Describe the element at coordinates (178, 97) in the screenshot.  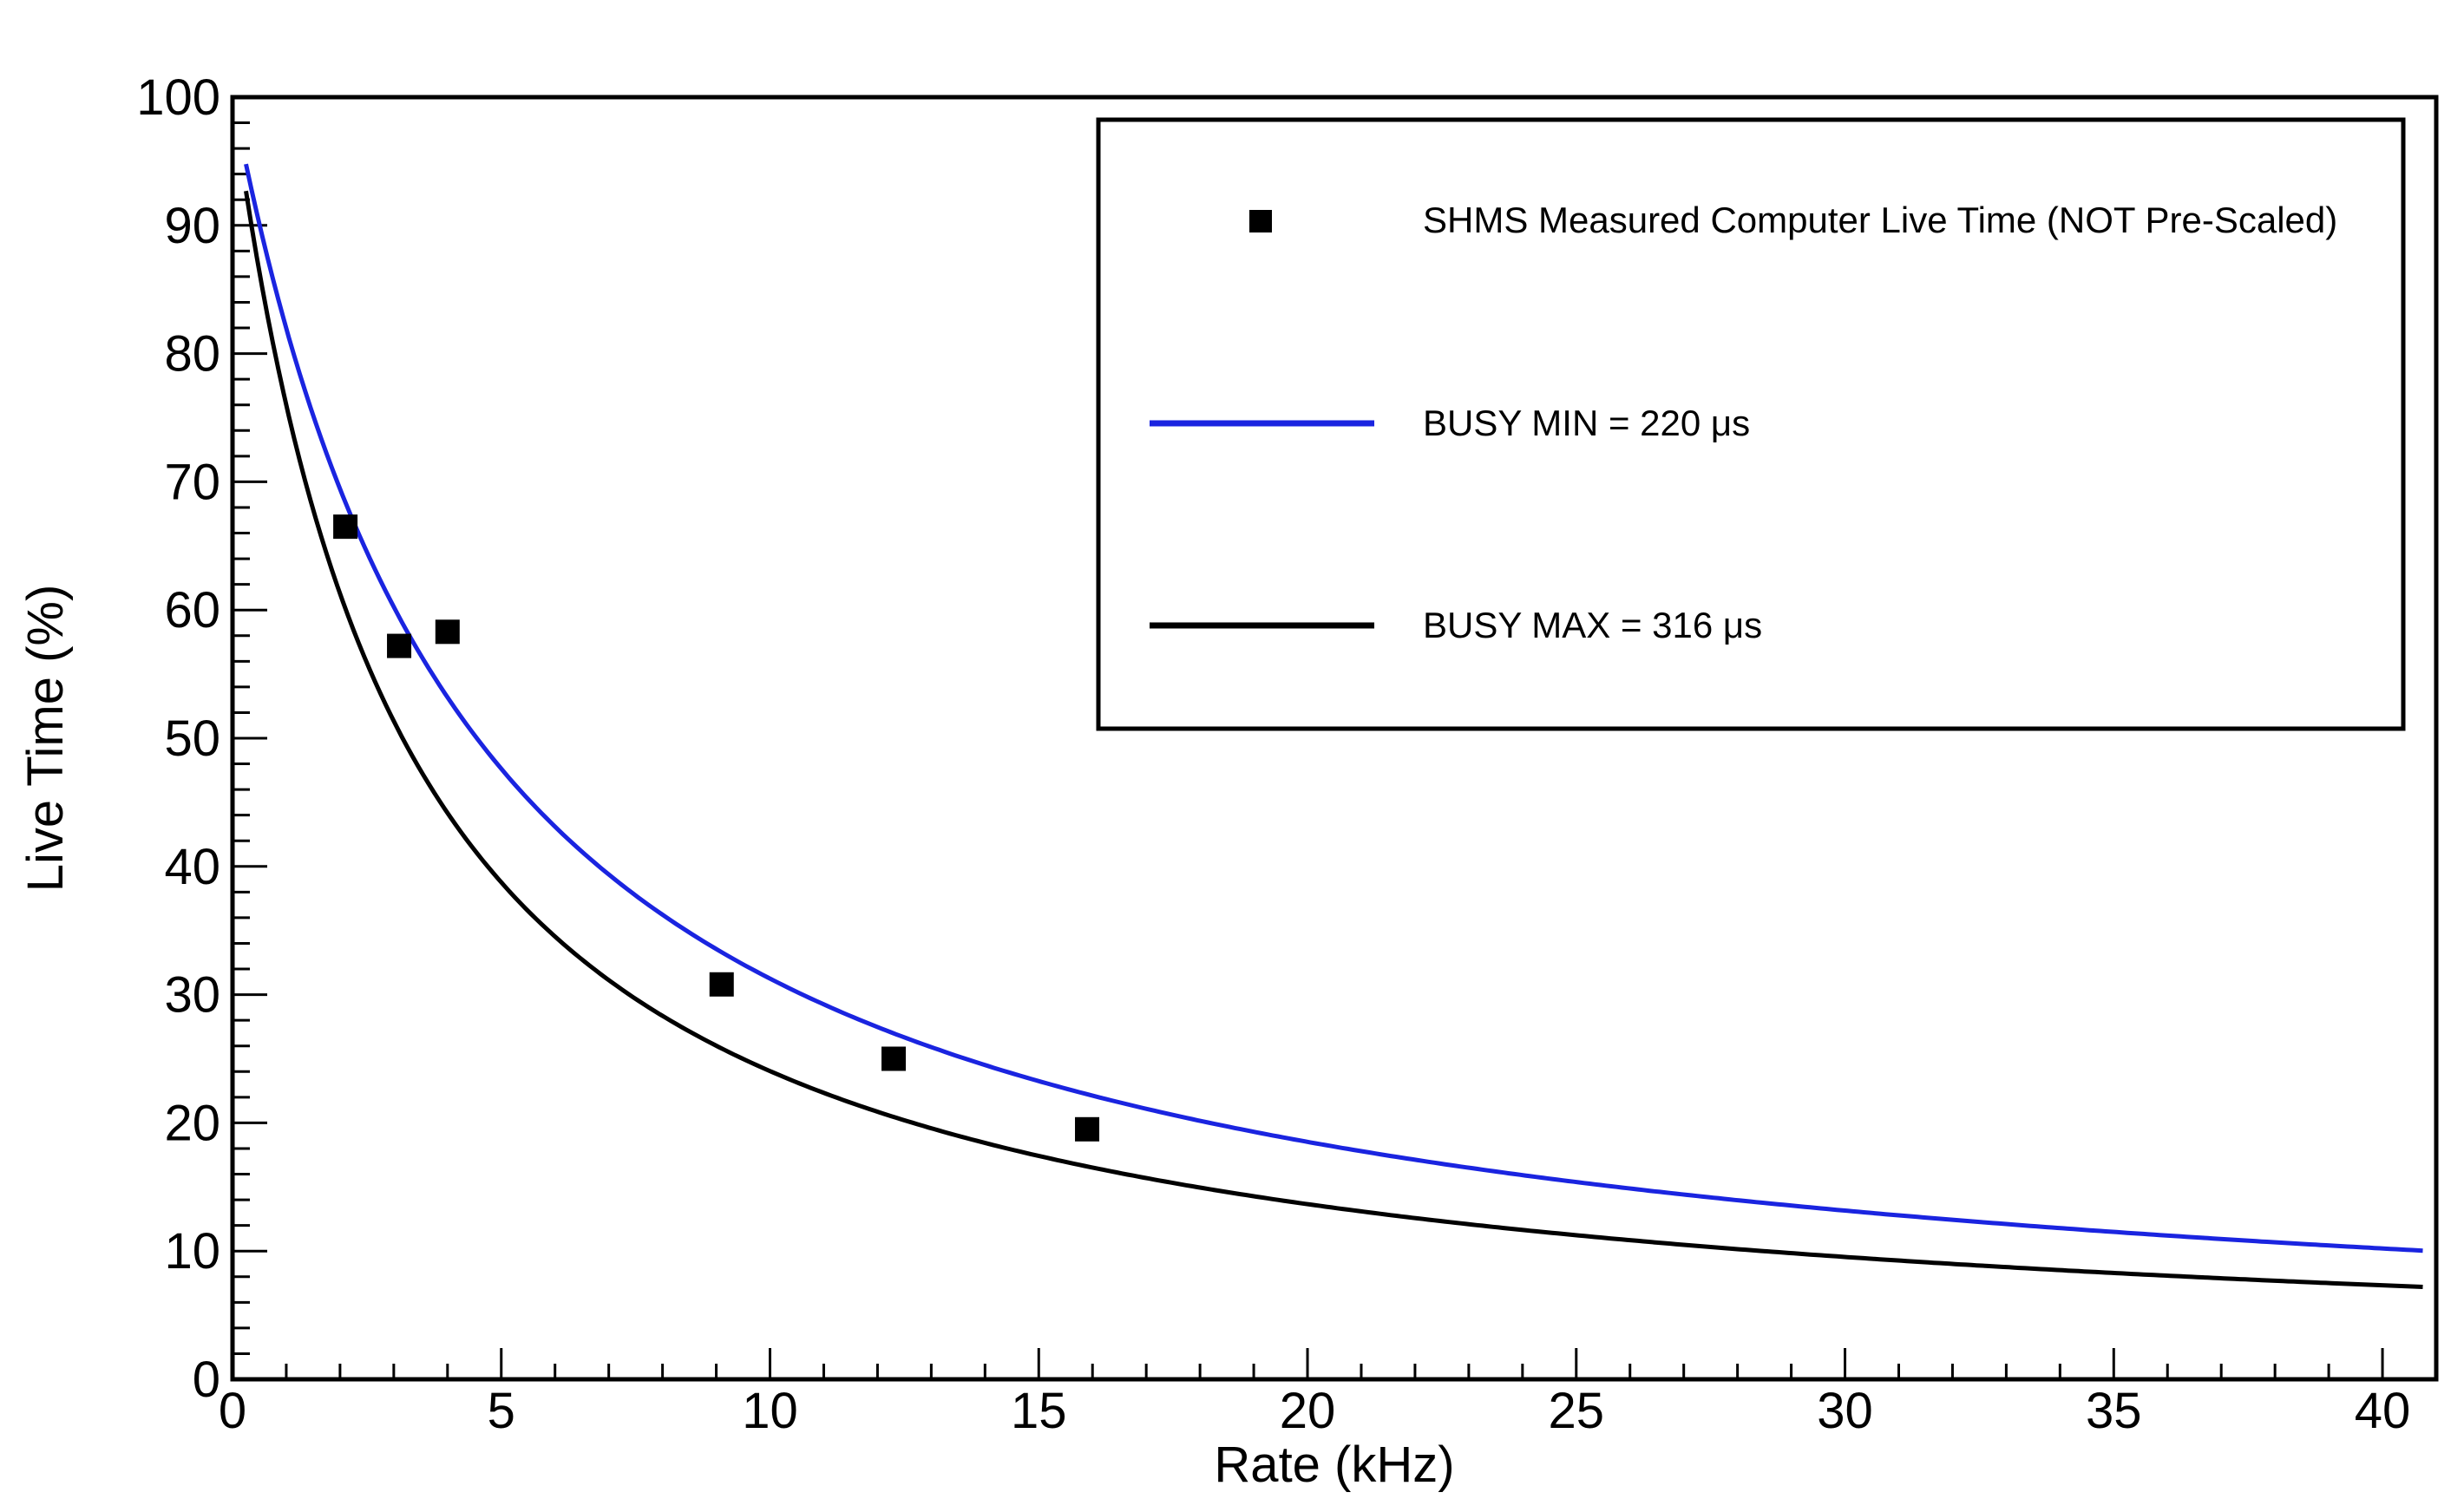
I see `y-tick-label: 100` at that location.